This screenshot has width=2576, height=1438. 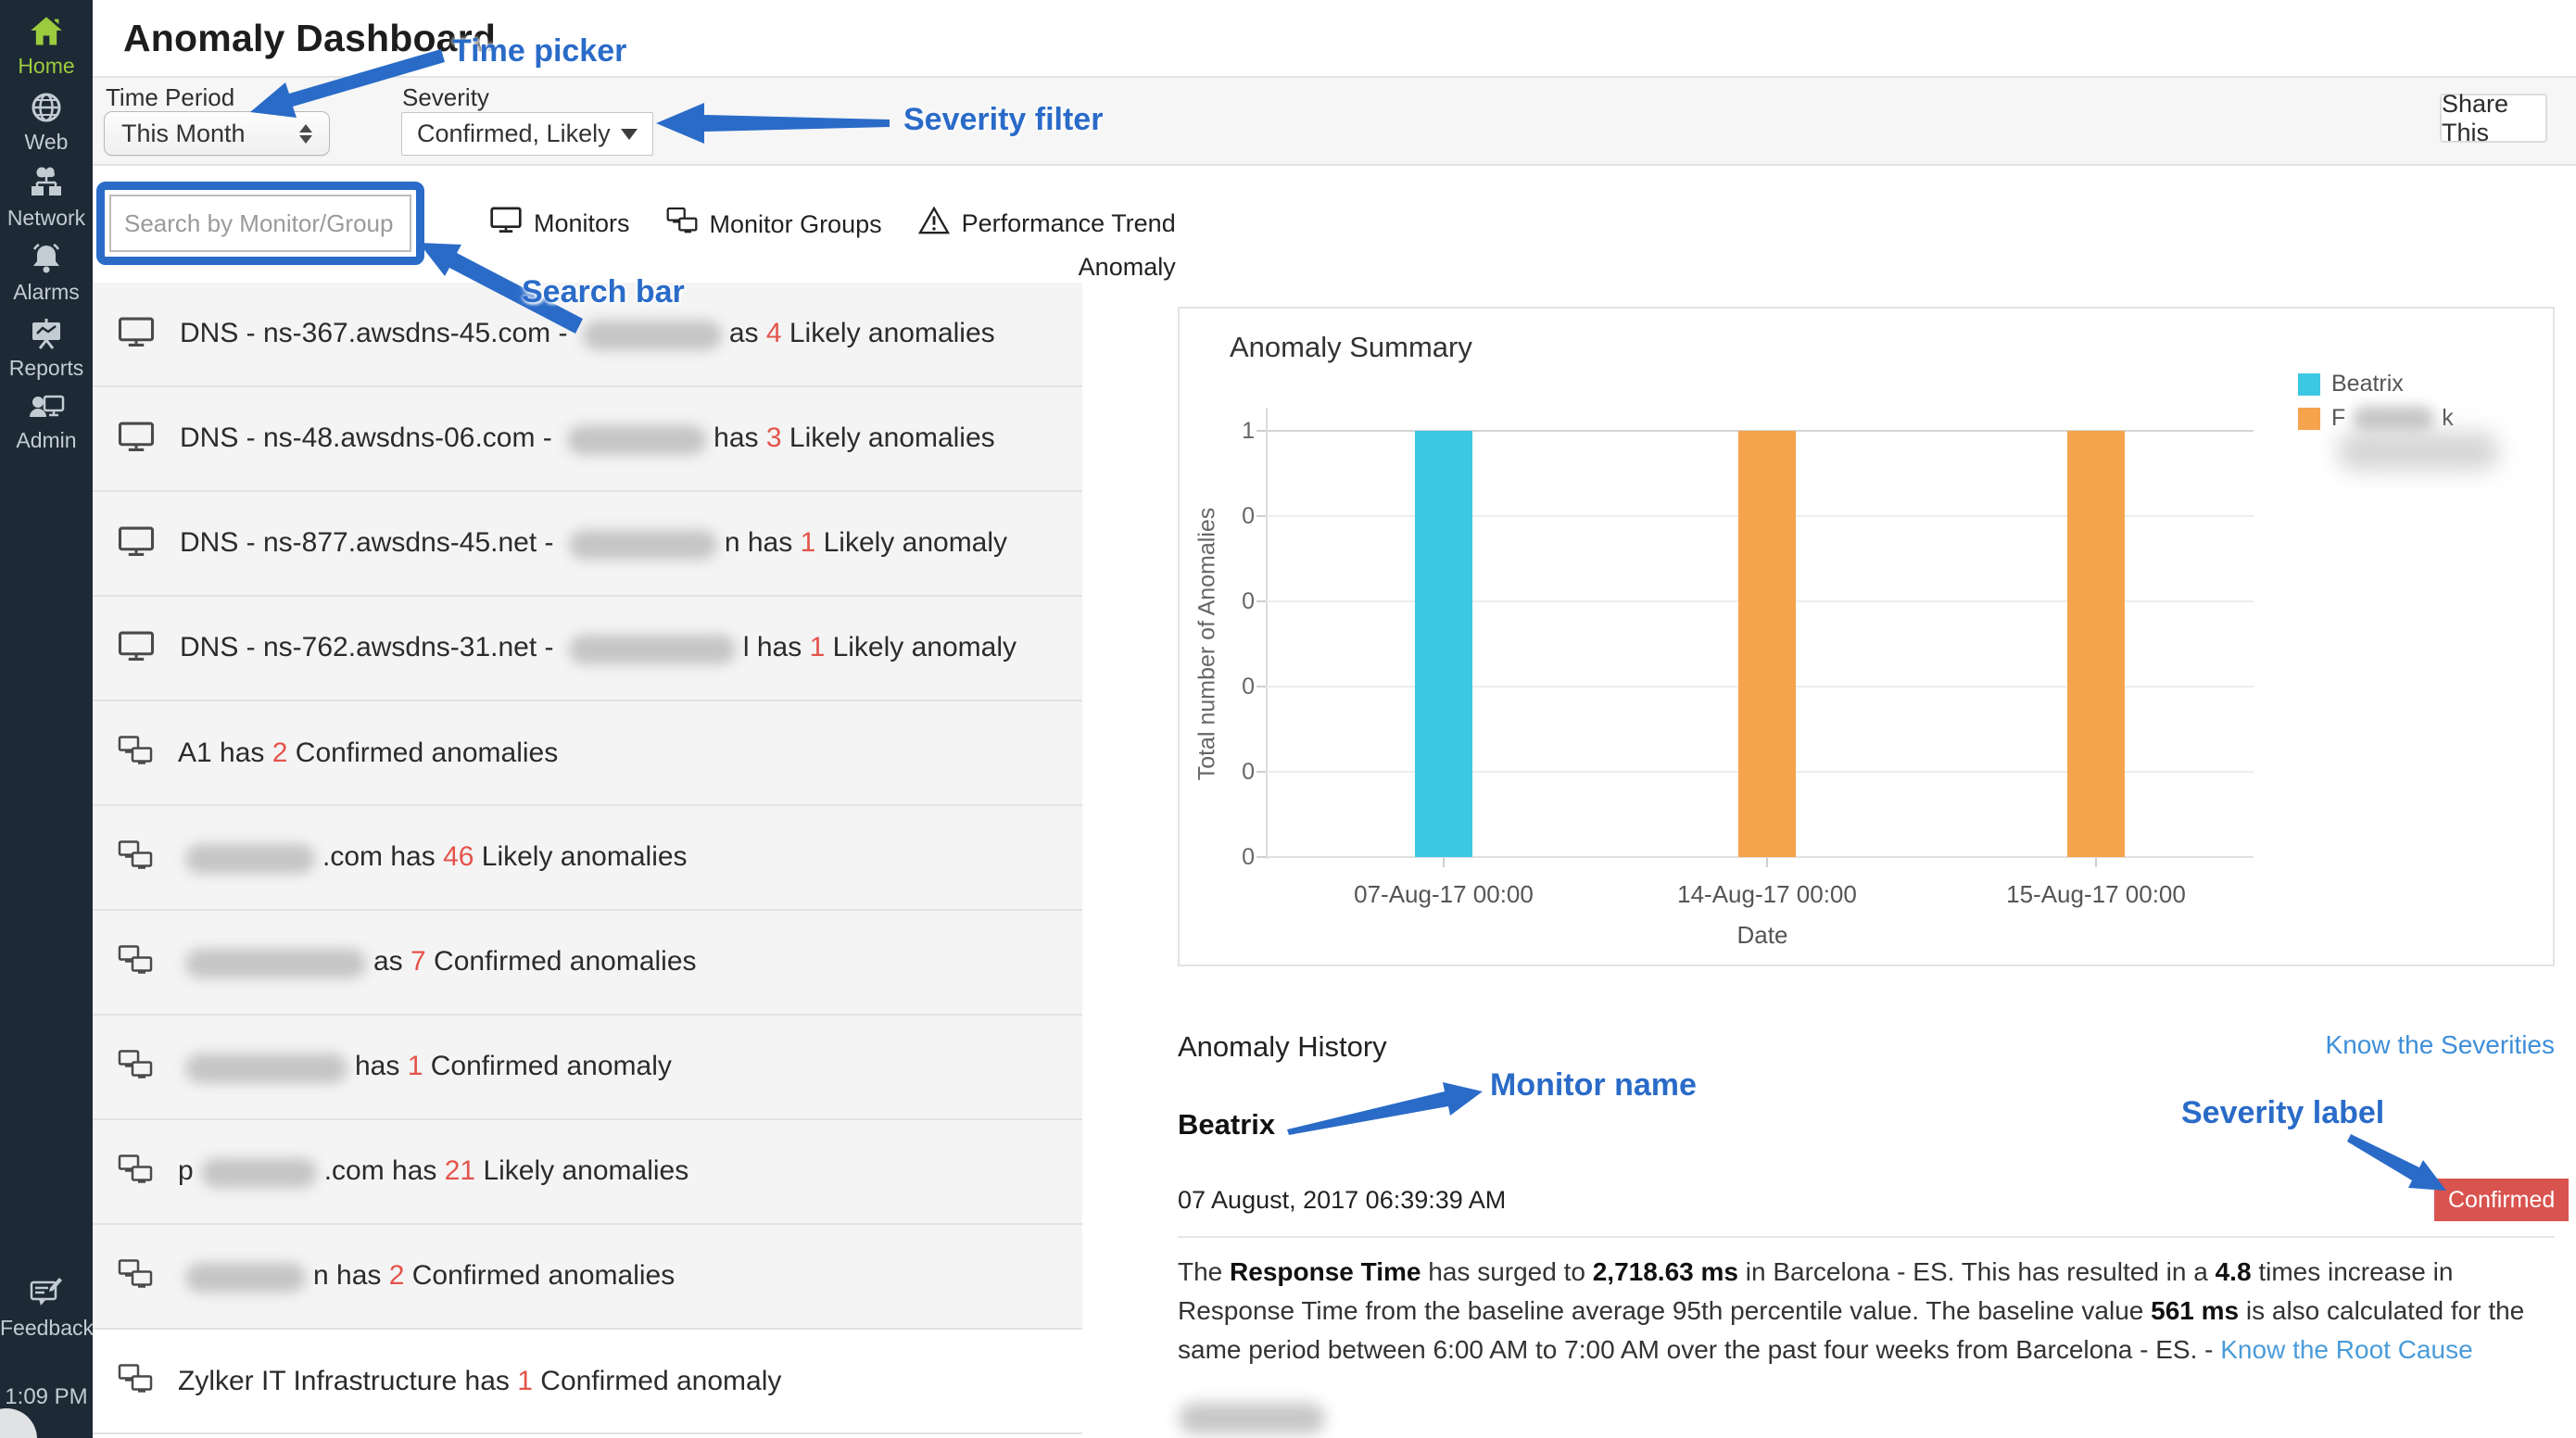 What do you see at coordinates (1762, 935) in the screenshot?
I see `x-axis-title: Date` at bounding box center [1762, 935].